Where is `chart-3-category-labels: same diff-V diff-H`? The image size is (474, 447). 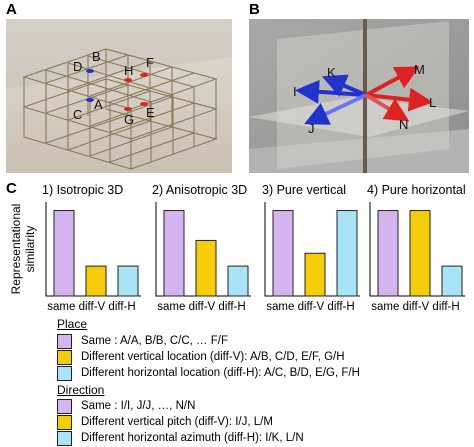
chart-3-category-labels: same diff-V diff-H is located at coordinates (310, 307).